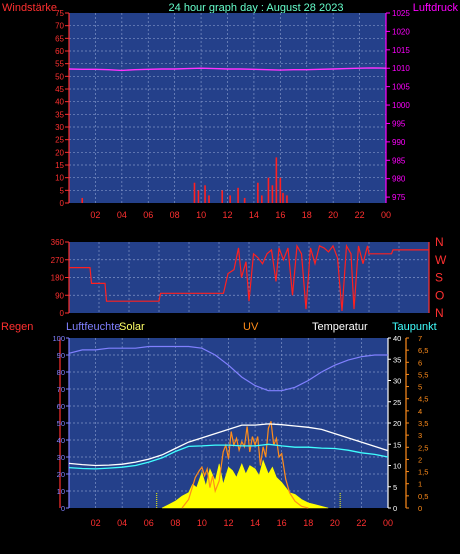 Image resolution: width=460 pixels, height=554 pixels. Describe the element at coordinates (59, 152) in the screenshot. I see `wind-speed-tick-label: 20` at that location.